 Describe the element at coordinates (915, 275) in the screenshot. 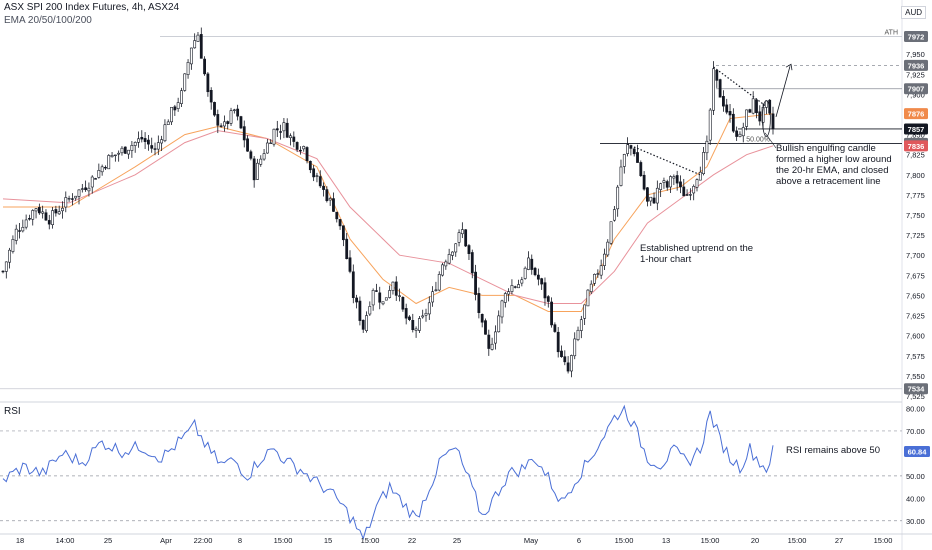

I see `price-tick-label: 7,675` at that location.